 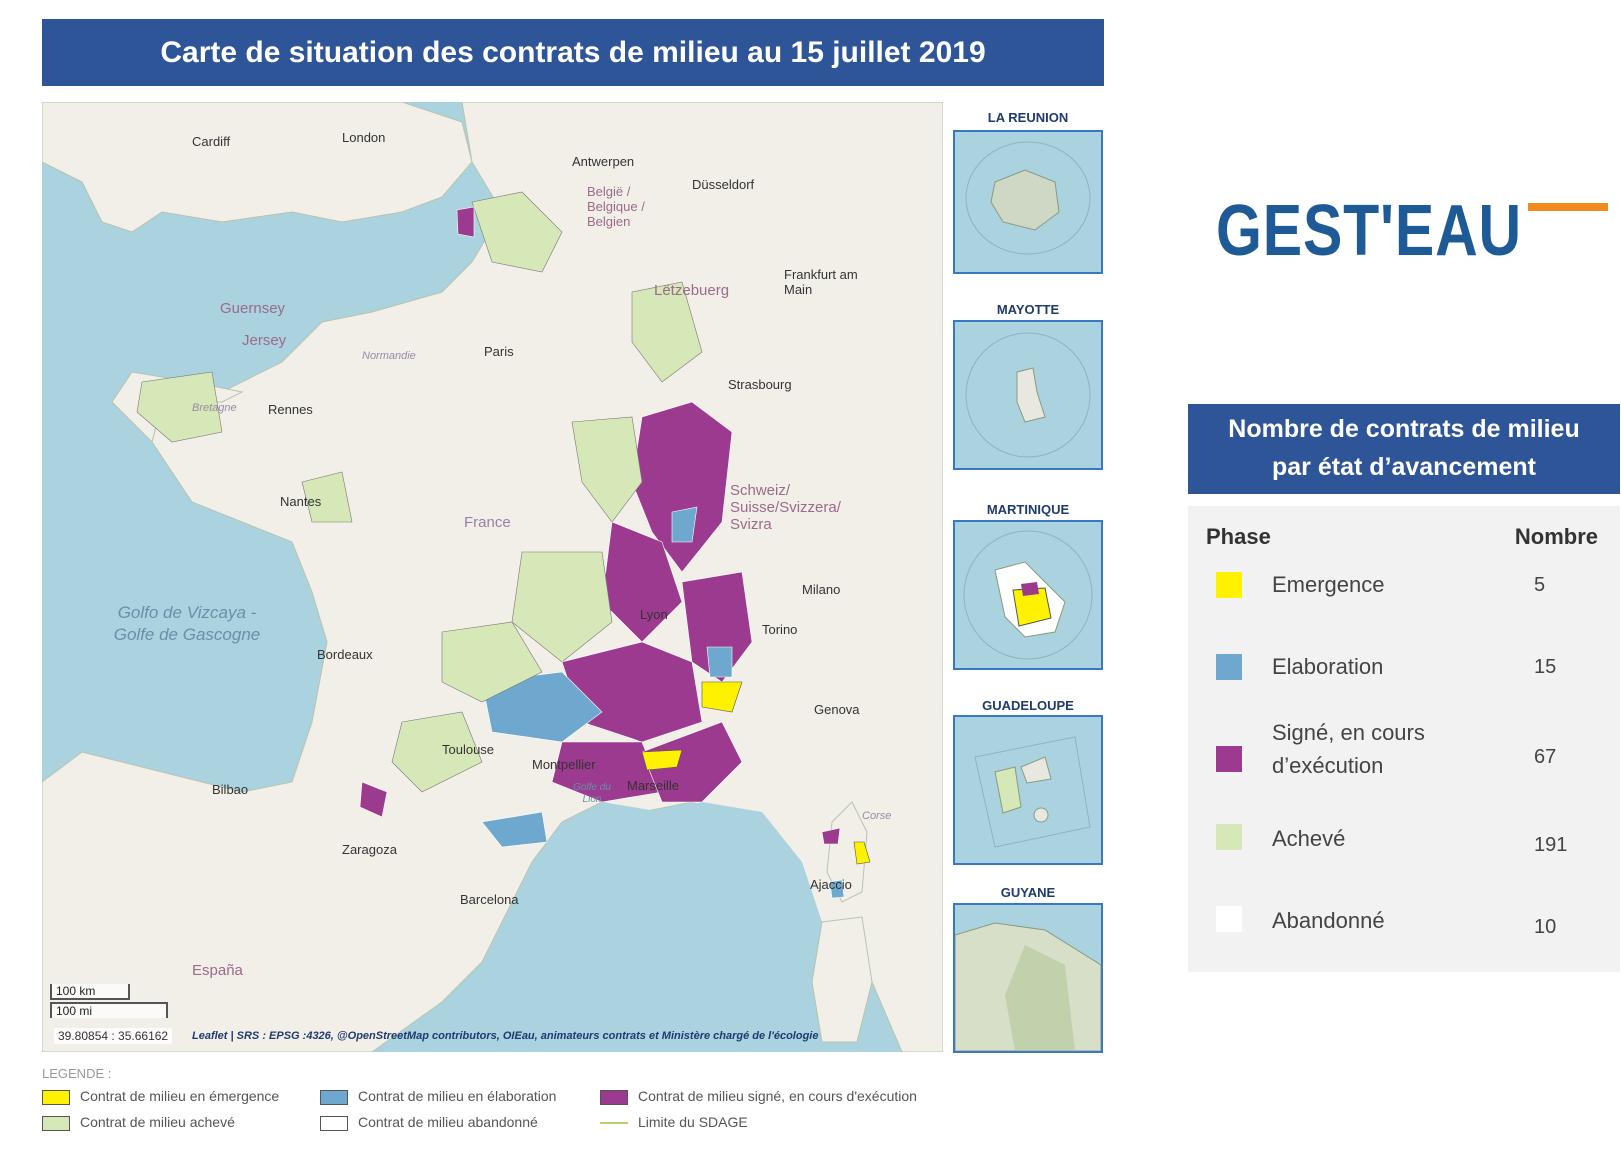 I want to click on phase-elaboration: Elaboration, so click(x=1328, y=666).